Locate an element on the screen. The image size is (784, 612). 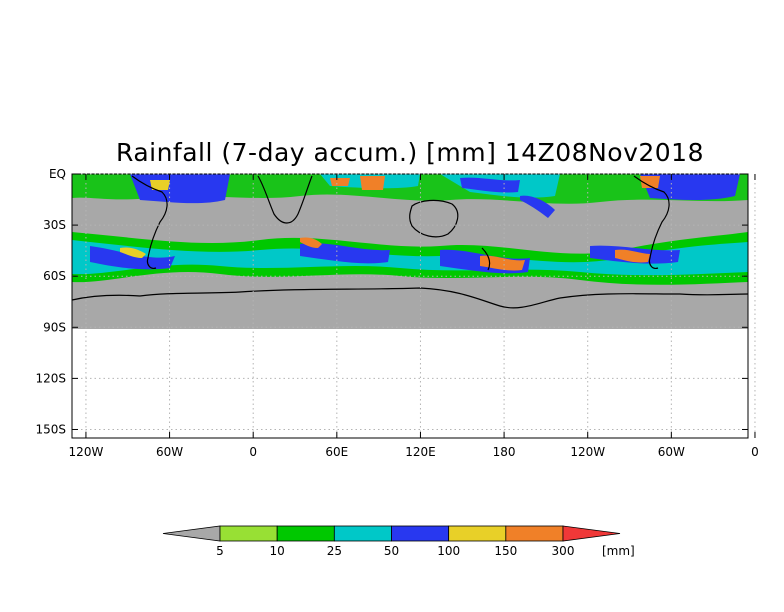
colorbar-level-label: 100 is located at coordinates (448, 551).